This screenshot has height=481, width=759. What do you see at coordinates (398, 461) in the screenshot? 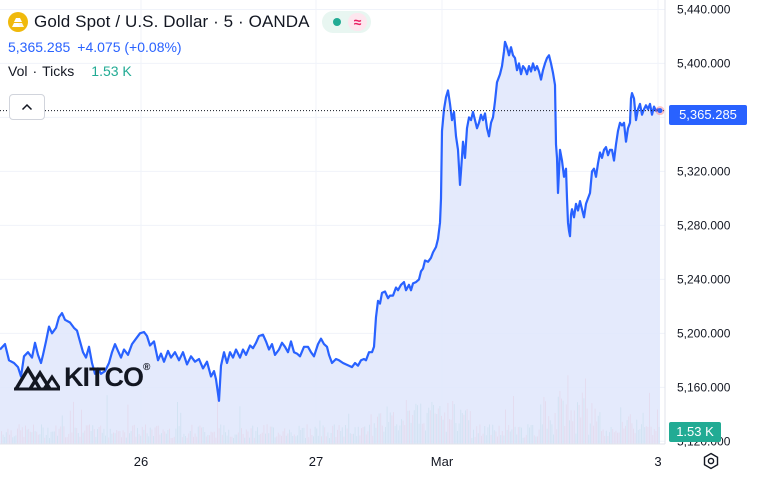
I see `x-axis: 26 27 Mar 3` at bounding box center [398, 461].